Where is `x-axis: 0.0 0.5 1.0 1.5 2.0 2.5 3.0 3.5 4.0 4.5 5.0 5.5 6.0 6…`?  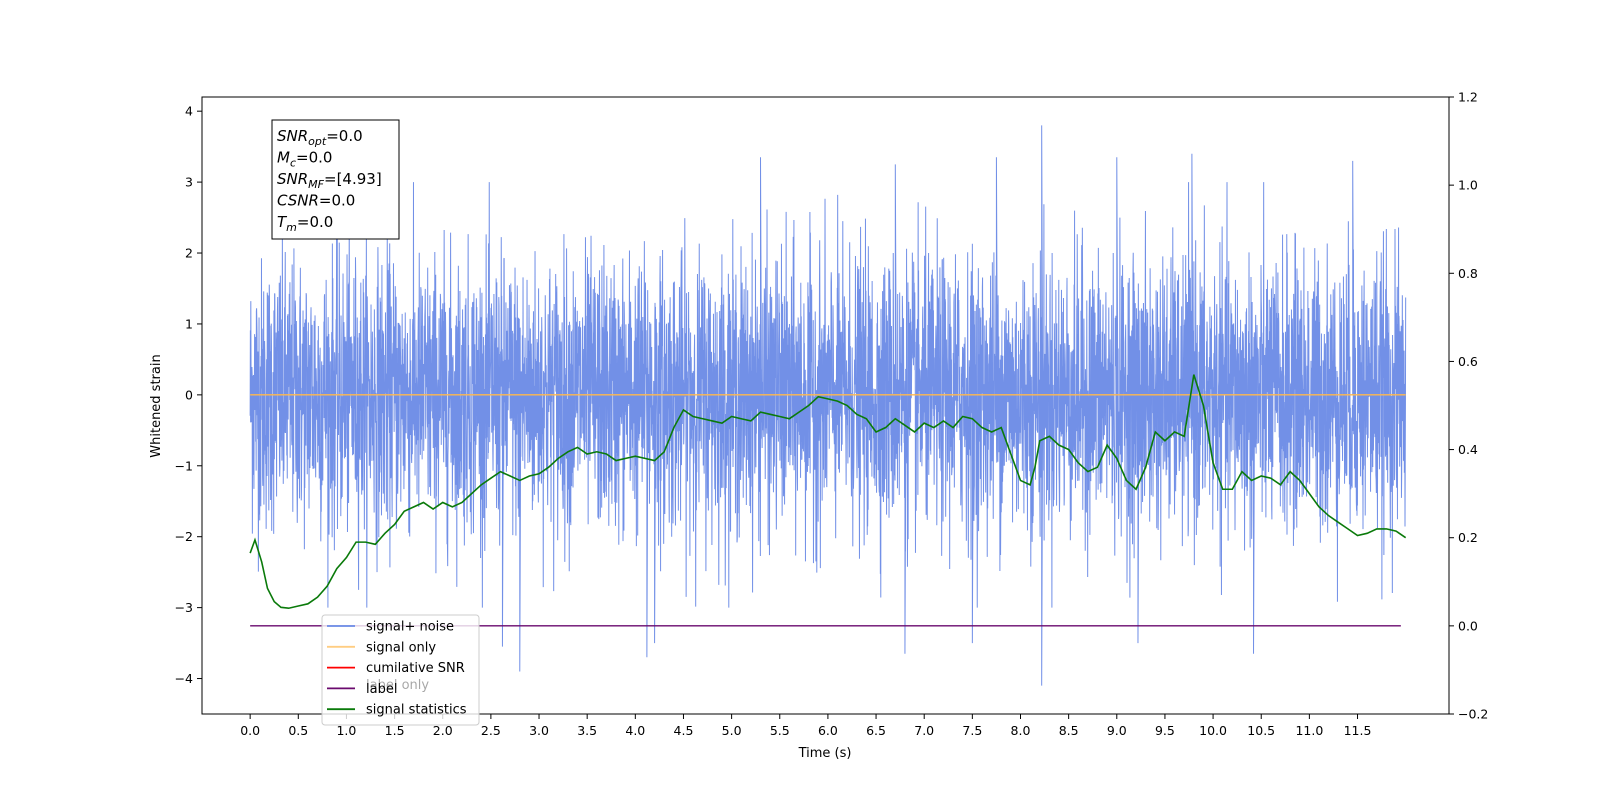 x-axis: 0.0 0.5 1.0 1.5 2.0 2.5 3.0 3.5 4.0 4.5 5.0 5.5 6.0 6… is located at coordinates (805, 726).